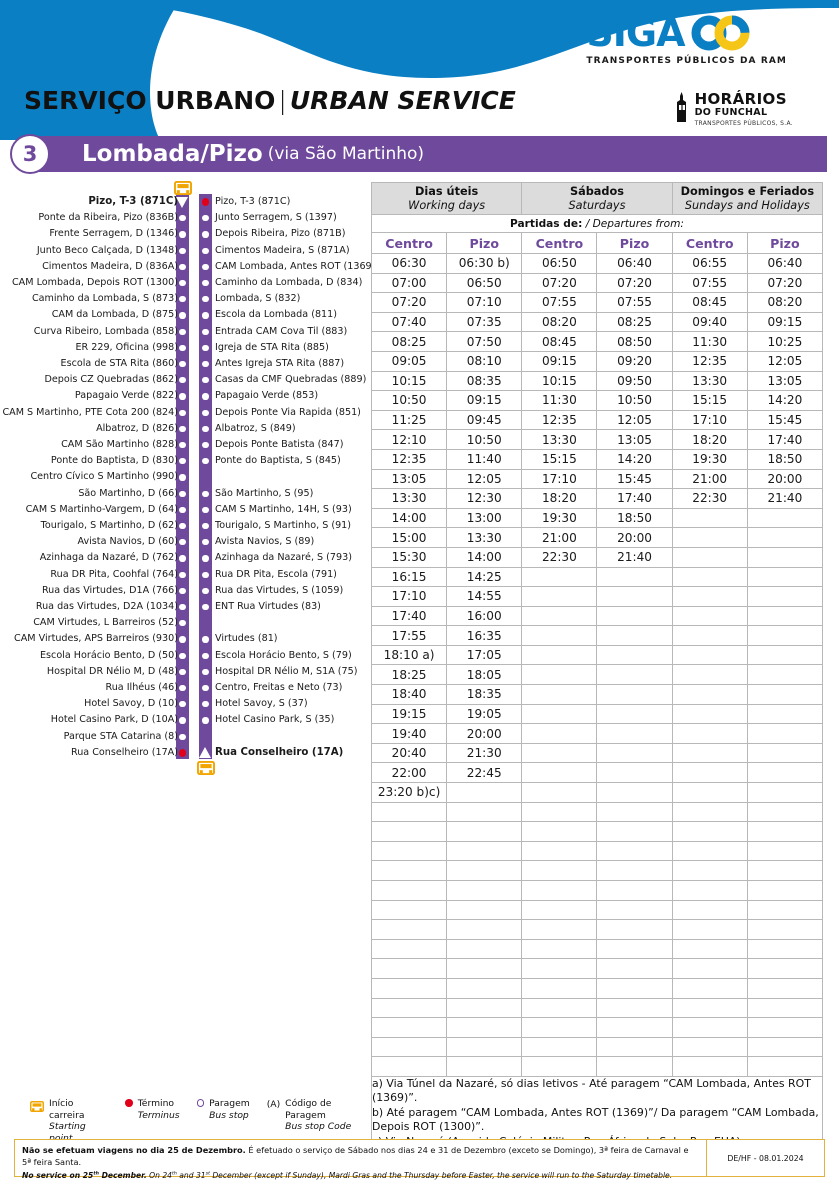 The image size is (839, 1190). Describe the element at coordinates (185, 737) in the screenshot. I see `stop-row: Parque STA Catarina (8)` at that location.